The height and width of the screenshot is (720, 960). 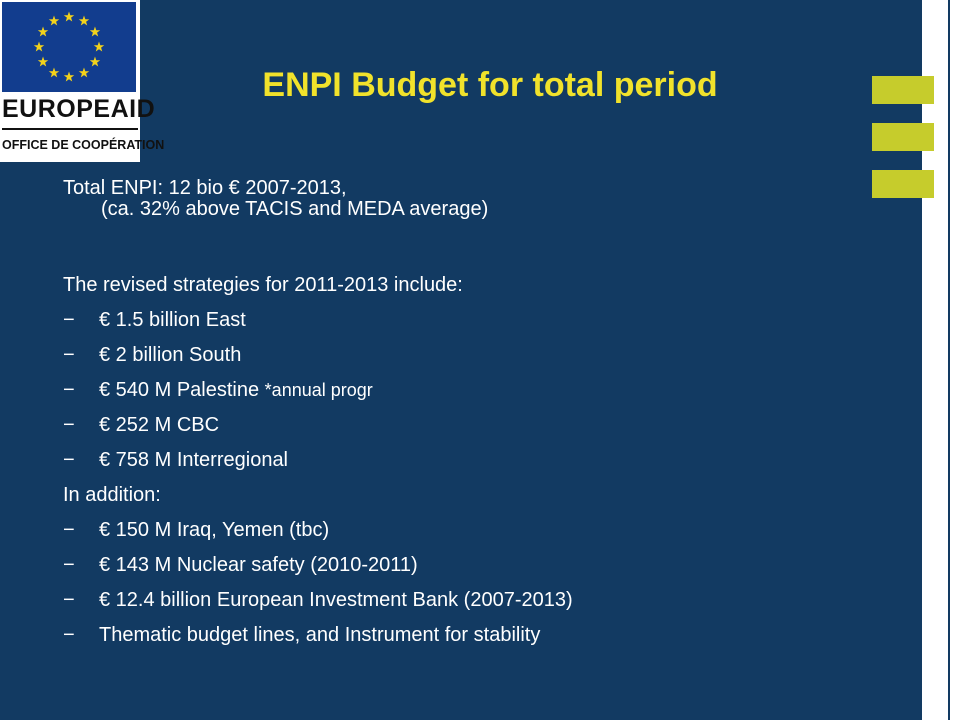 I want to click on logo-name: EUROPEAID, so click(x=79, y=109).